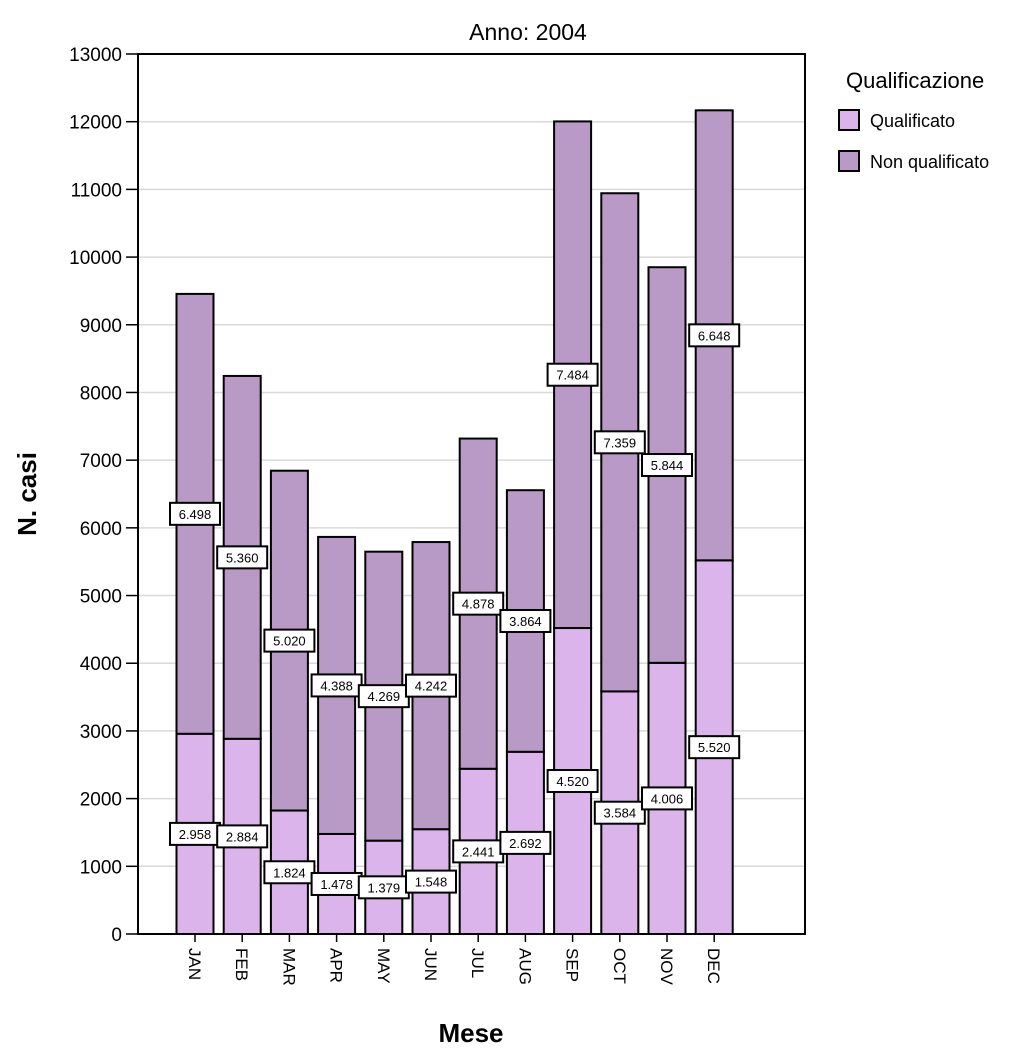 The image size is (1032, 1053). I want to click on data-label-qualificato: 1.478, so click(336, 883).